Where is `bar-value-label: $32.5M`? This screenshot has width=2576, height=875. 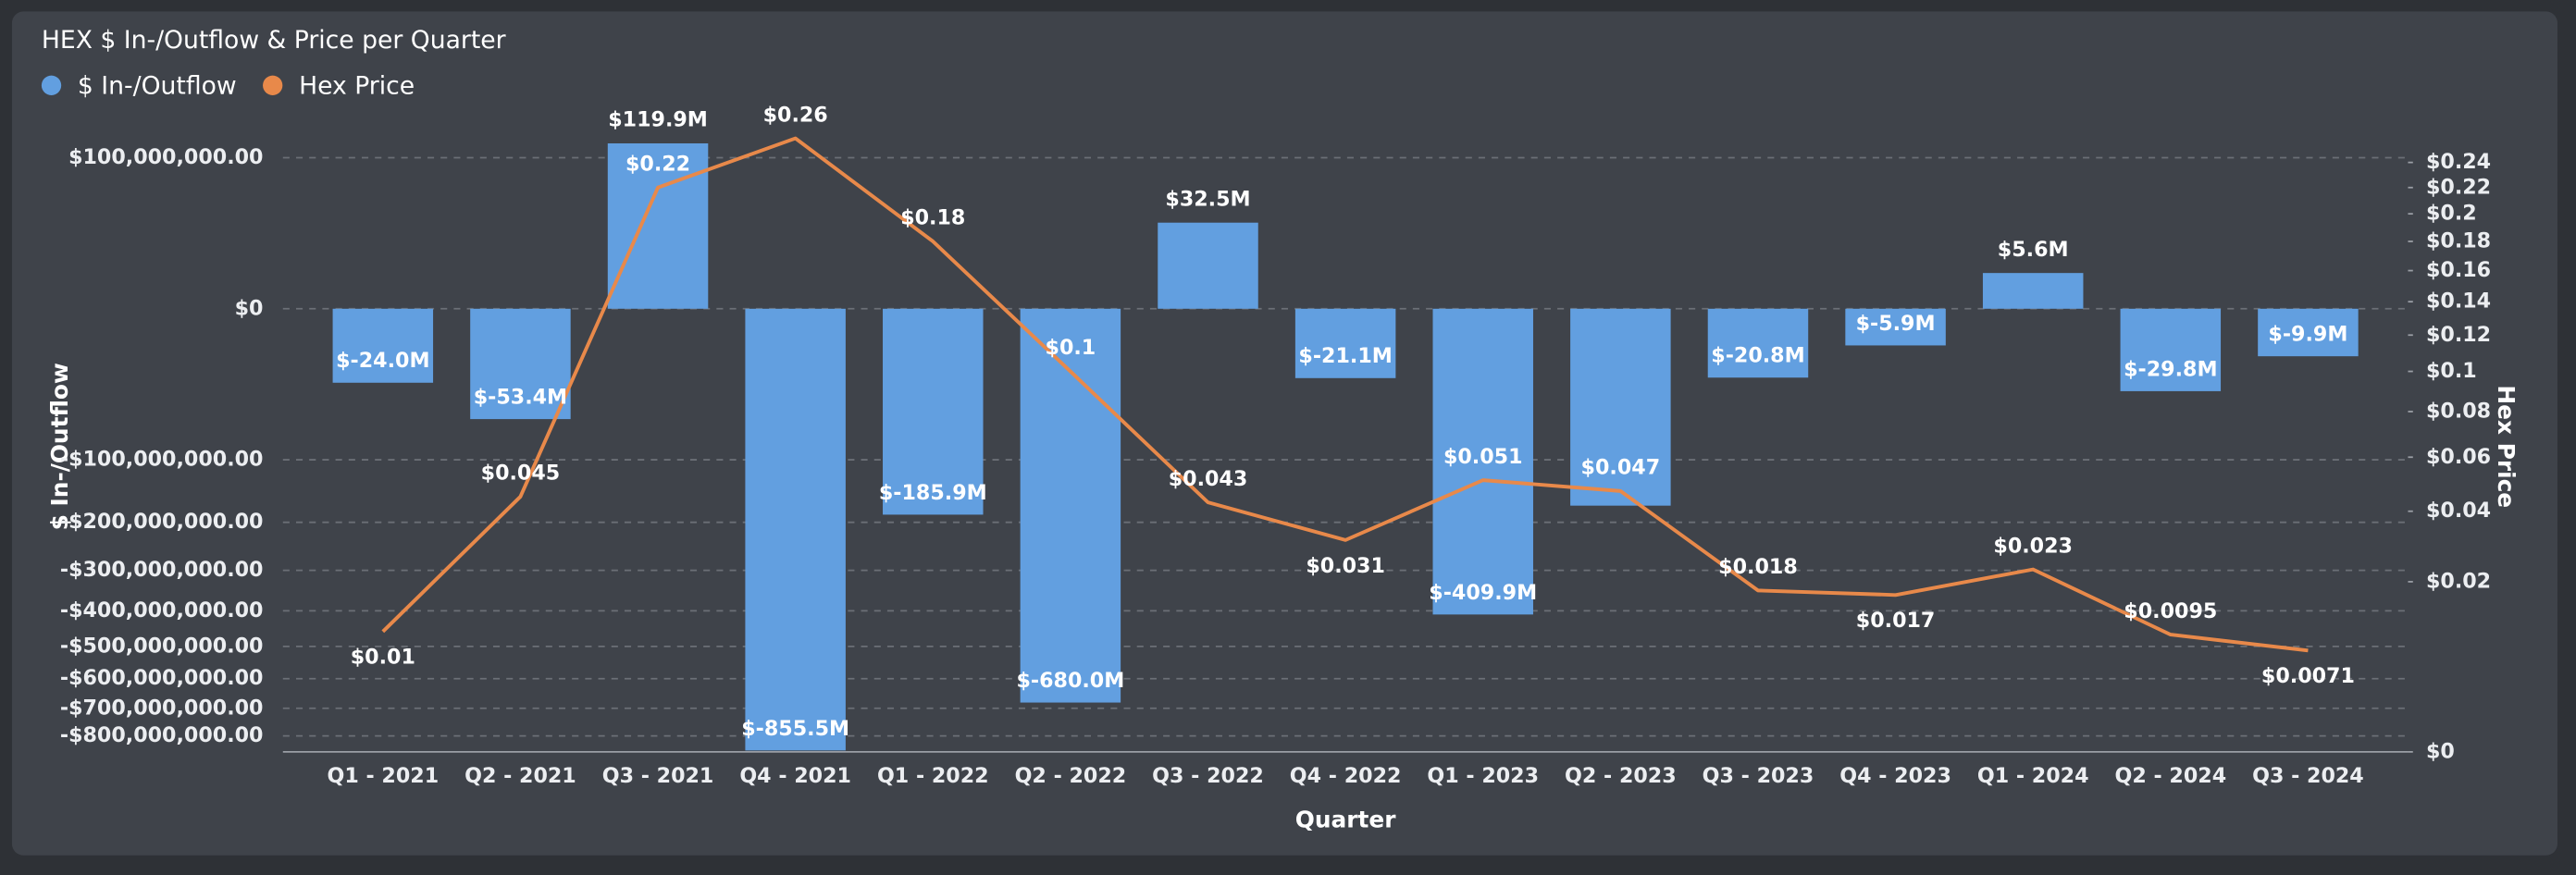
bar-value-label: $32.5M is located at coordinates (1207, 199).